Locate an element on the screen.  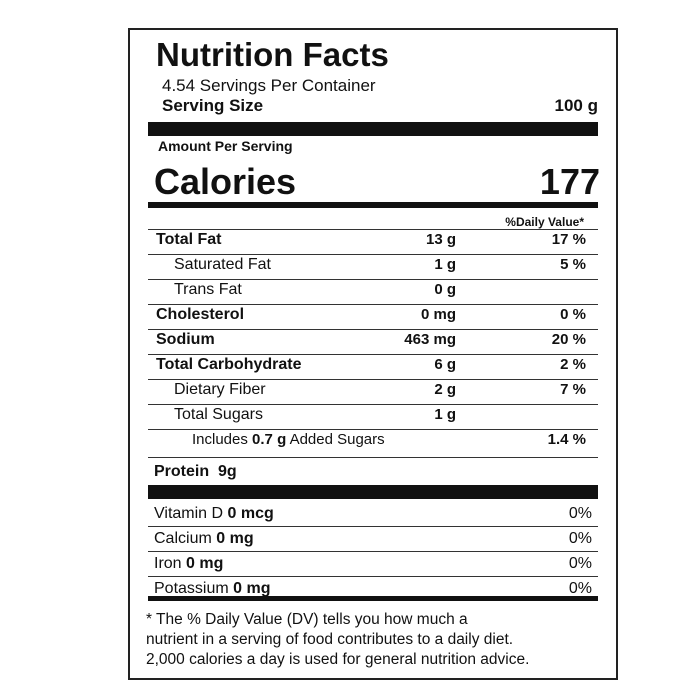
calories-value: 177 is located at coordinates (569, 181).